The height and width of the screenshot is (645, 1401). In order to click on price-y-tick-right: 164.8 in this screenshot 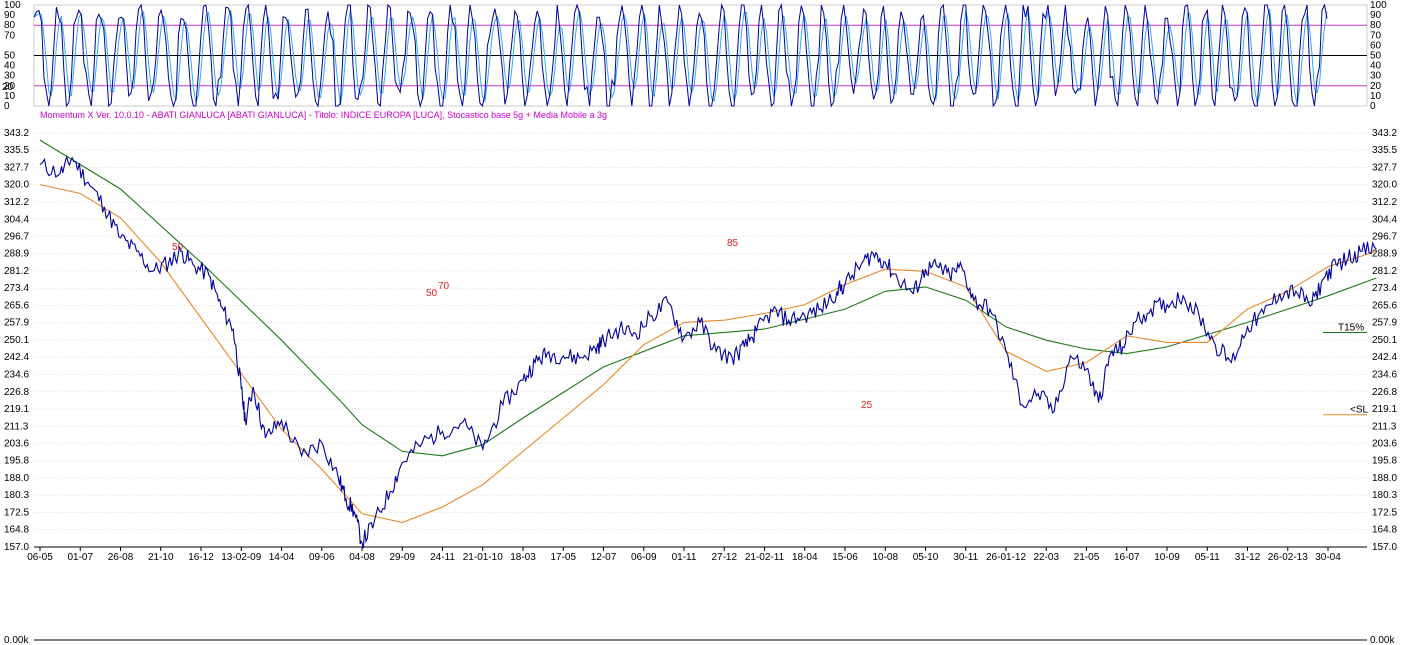, I will do `click(1384, 530)`.